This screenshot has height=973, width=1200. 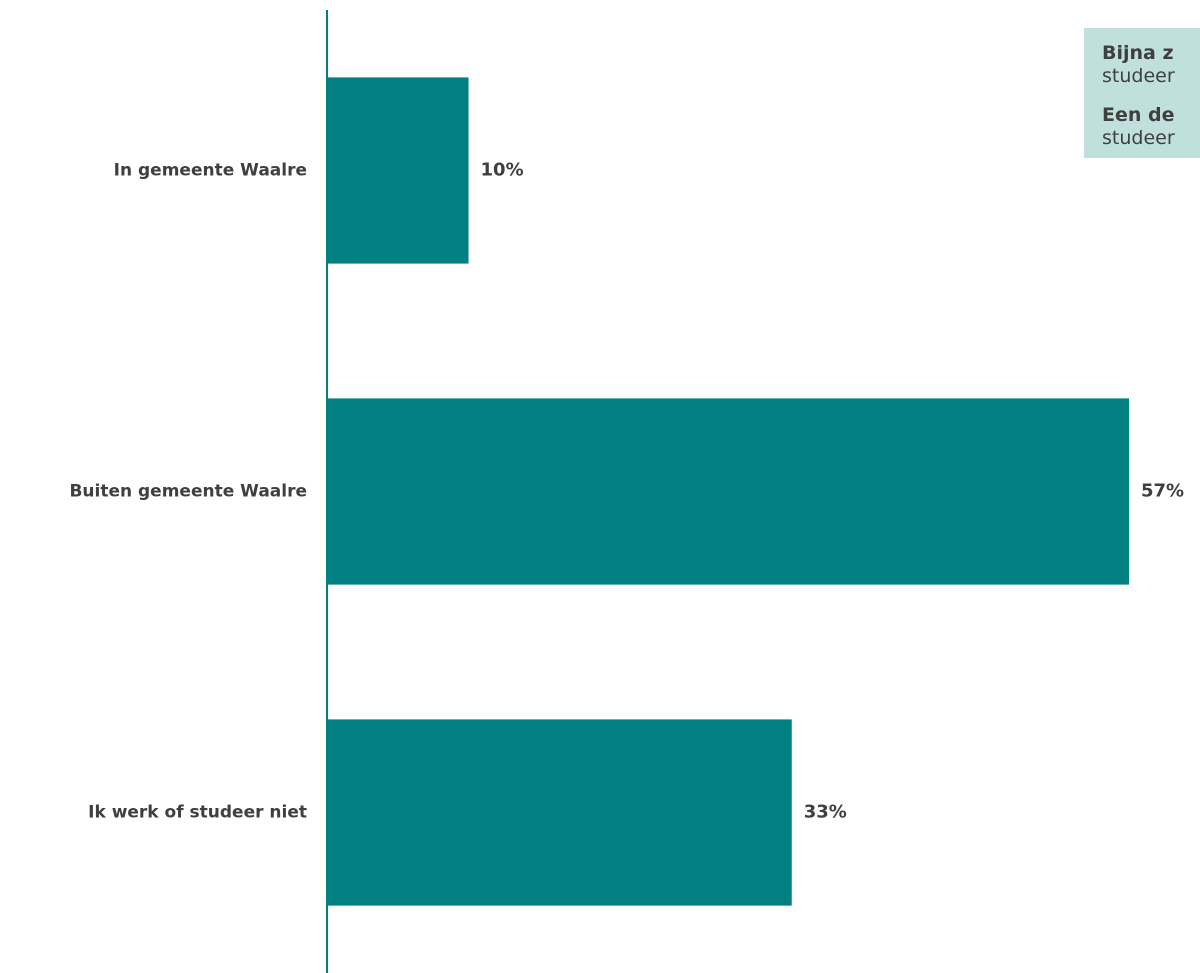 What do you see at coordinates (1142, 93) in the screenshot?
I see `callout-box: Bijna z studeer Een de studeer` at bounding box center [1142, 93].